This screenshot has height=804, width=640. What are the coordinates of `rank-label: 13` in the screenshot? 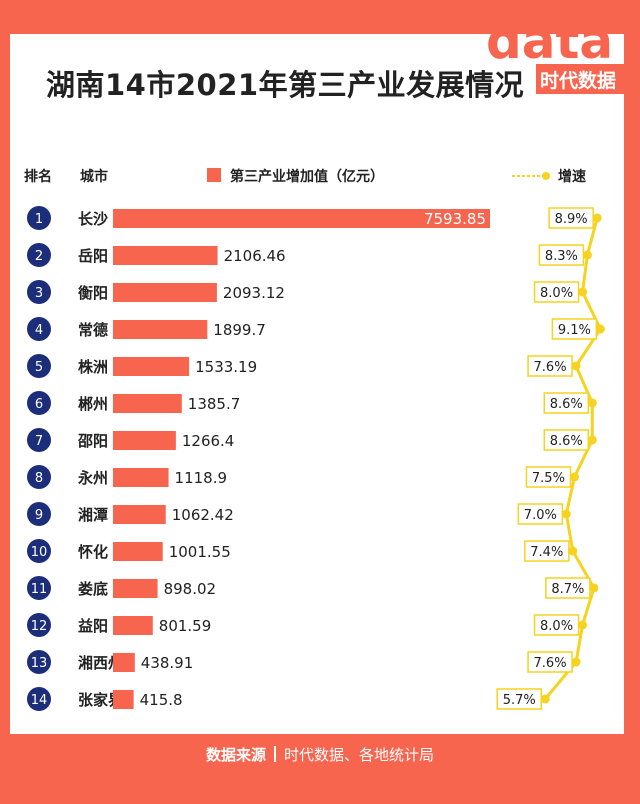 It's located at (39, 663).